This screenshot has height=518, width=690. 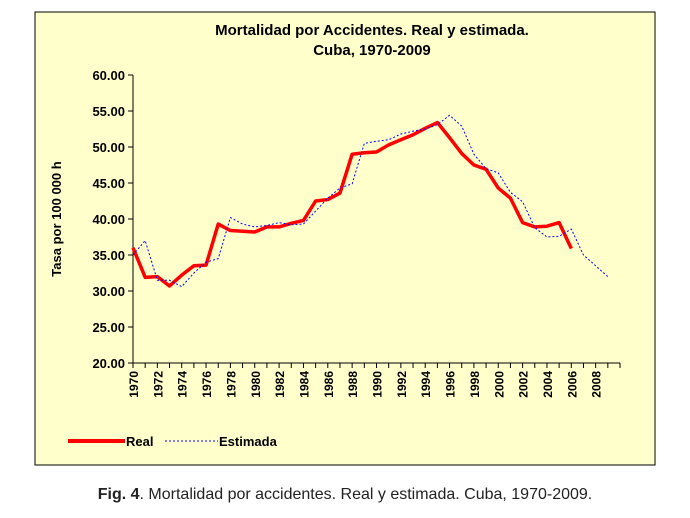 What do you see at coordinates (378, 384) in the screenshot?
I see `x-tick-label: 1990` at bounding box center [378, 384].